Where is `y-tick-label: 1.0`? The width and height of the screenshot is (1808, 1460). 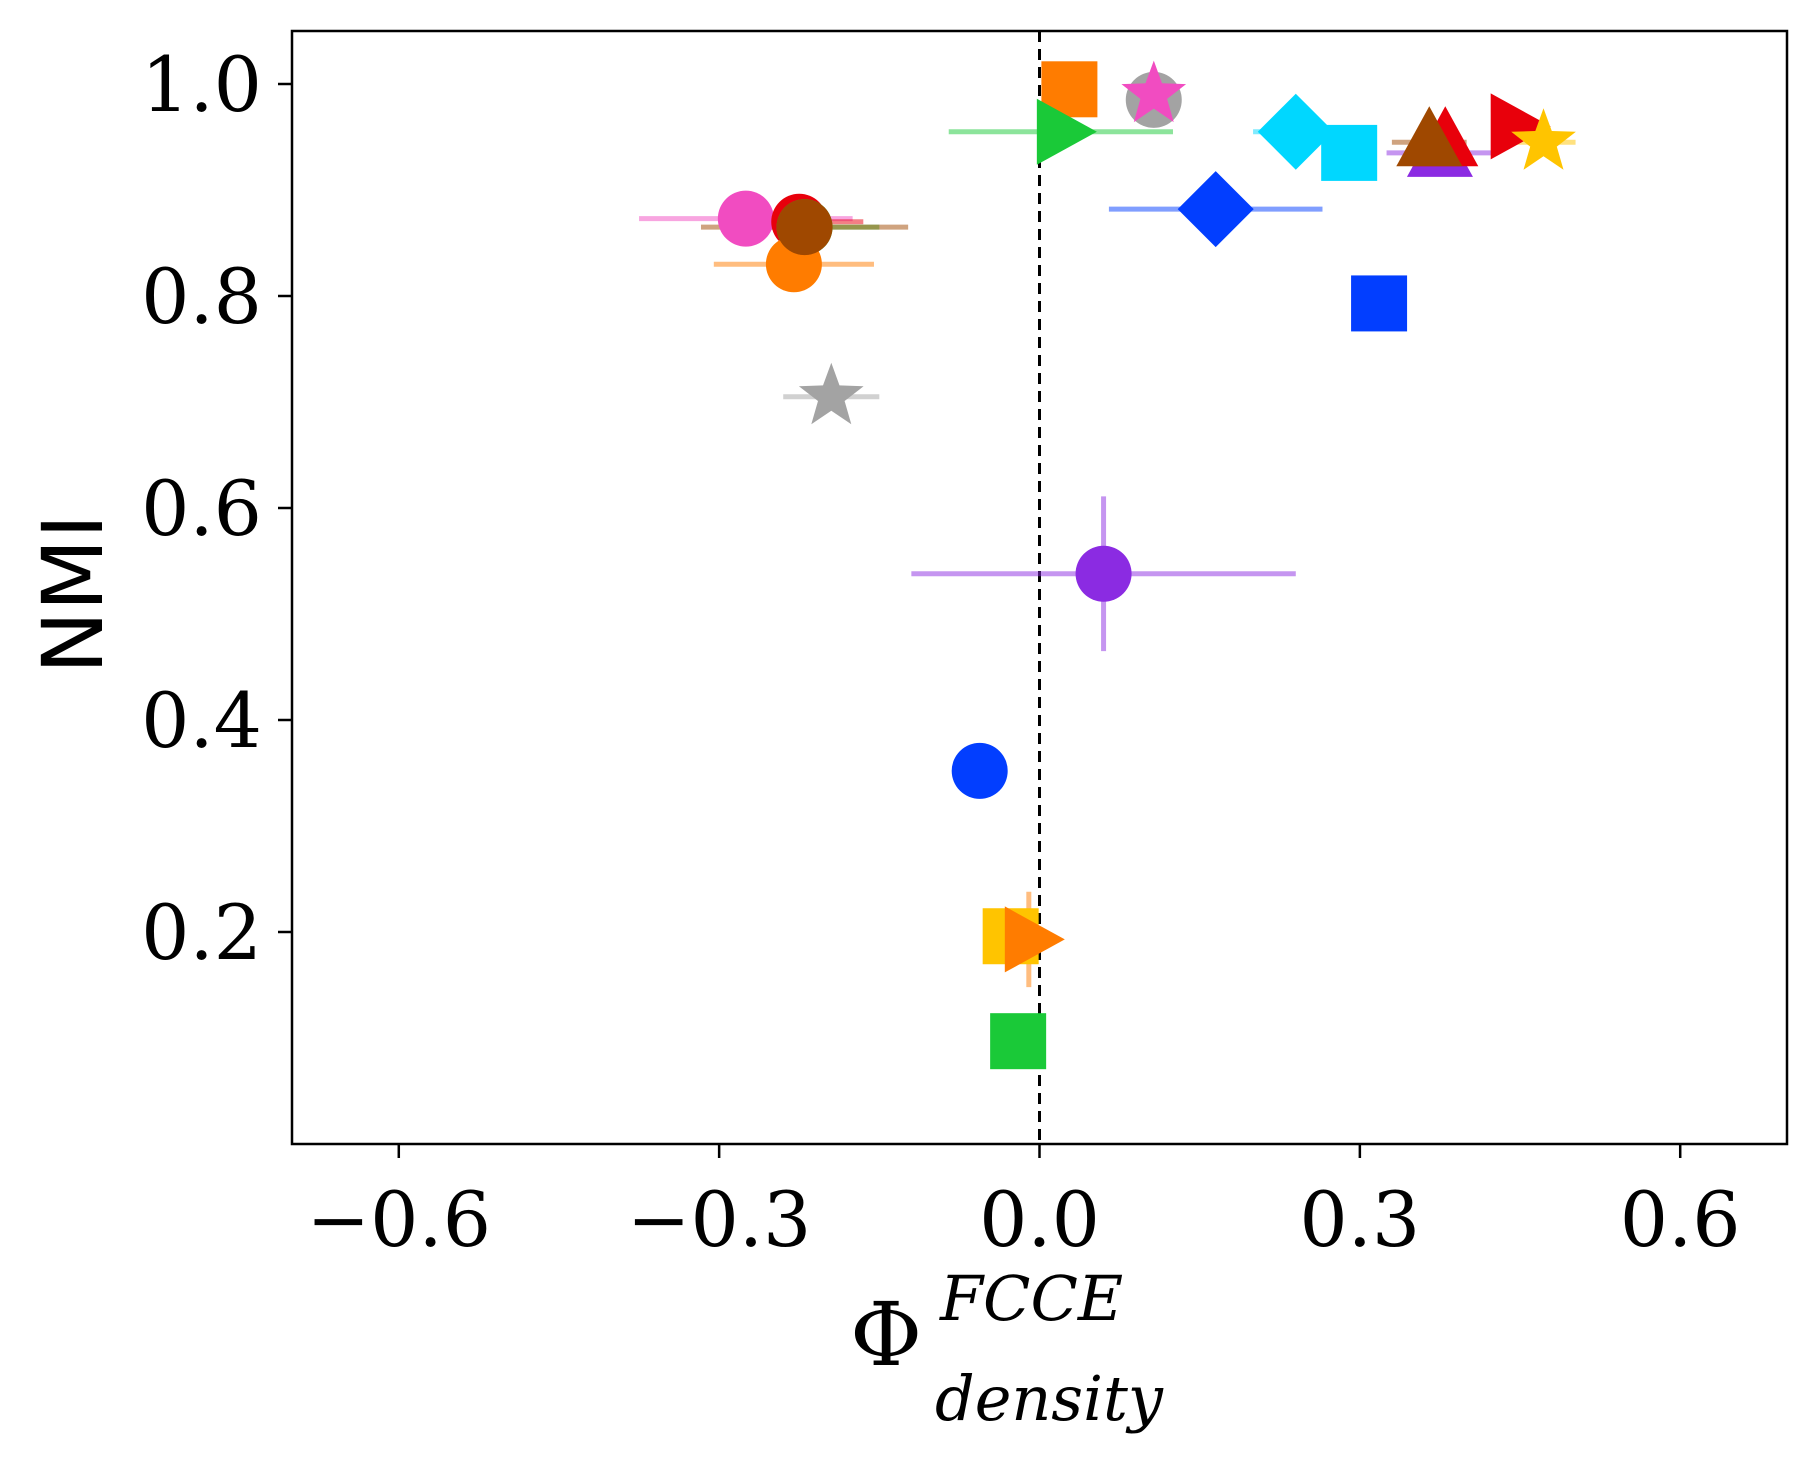
y-tick-label: 1.0 is located at coordinates (201, 84).